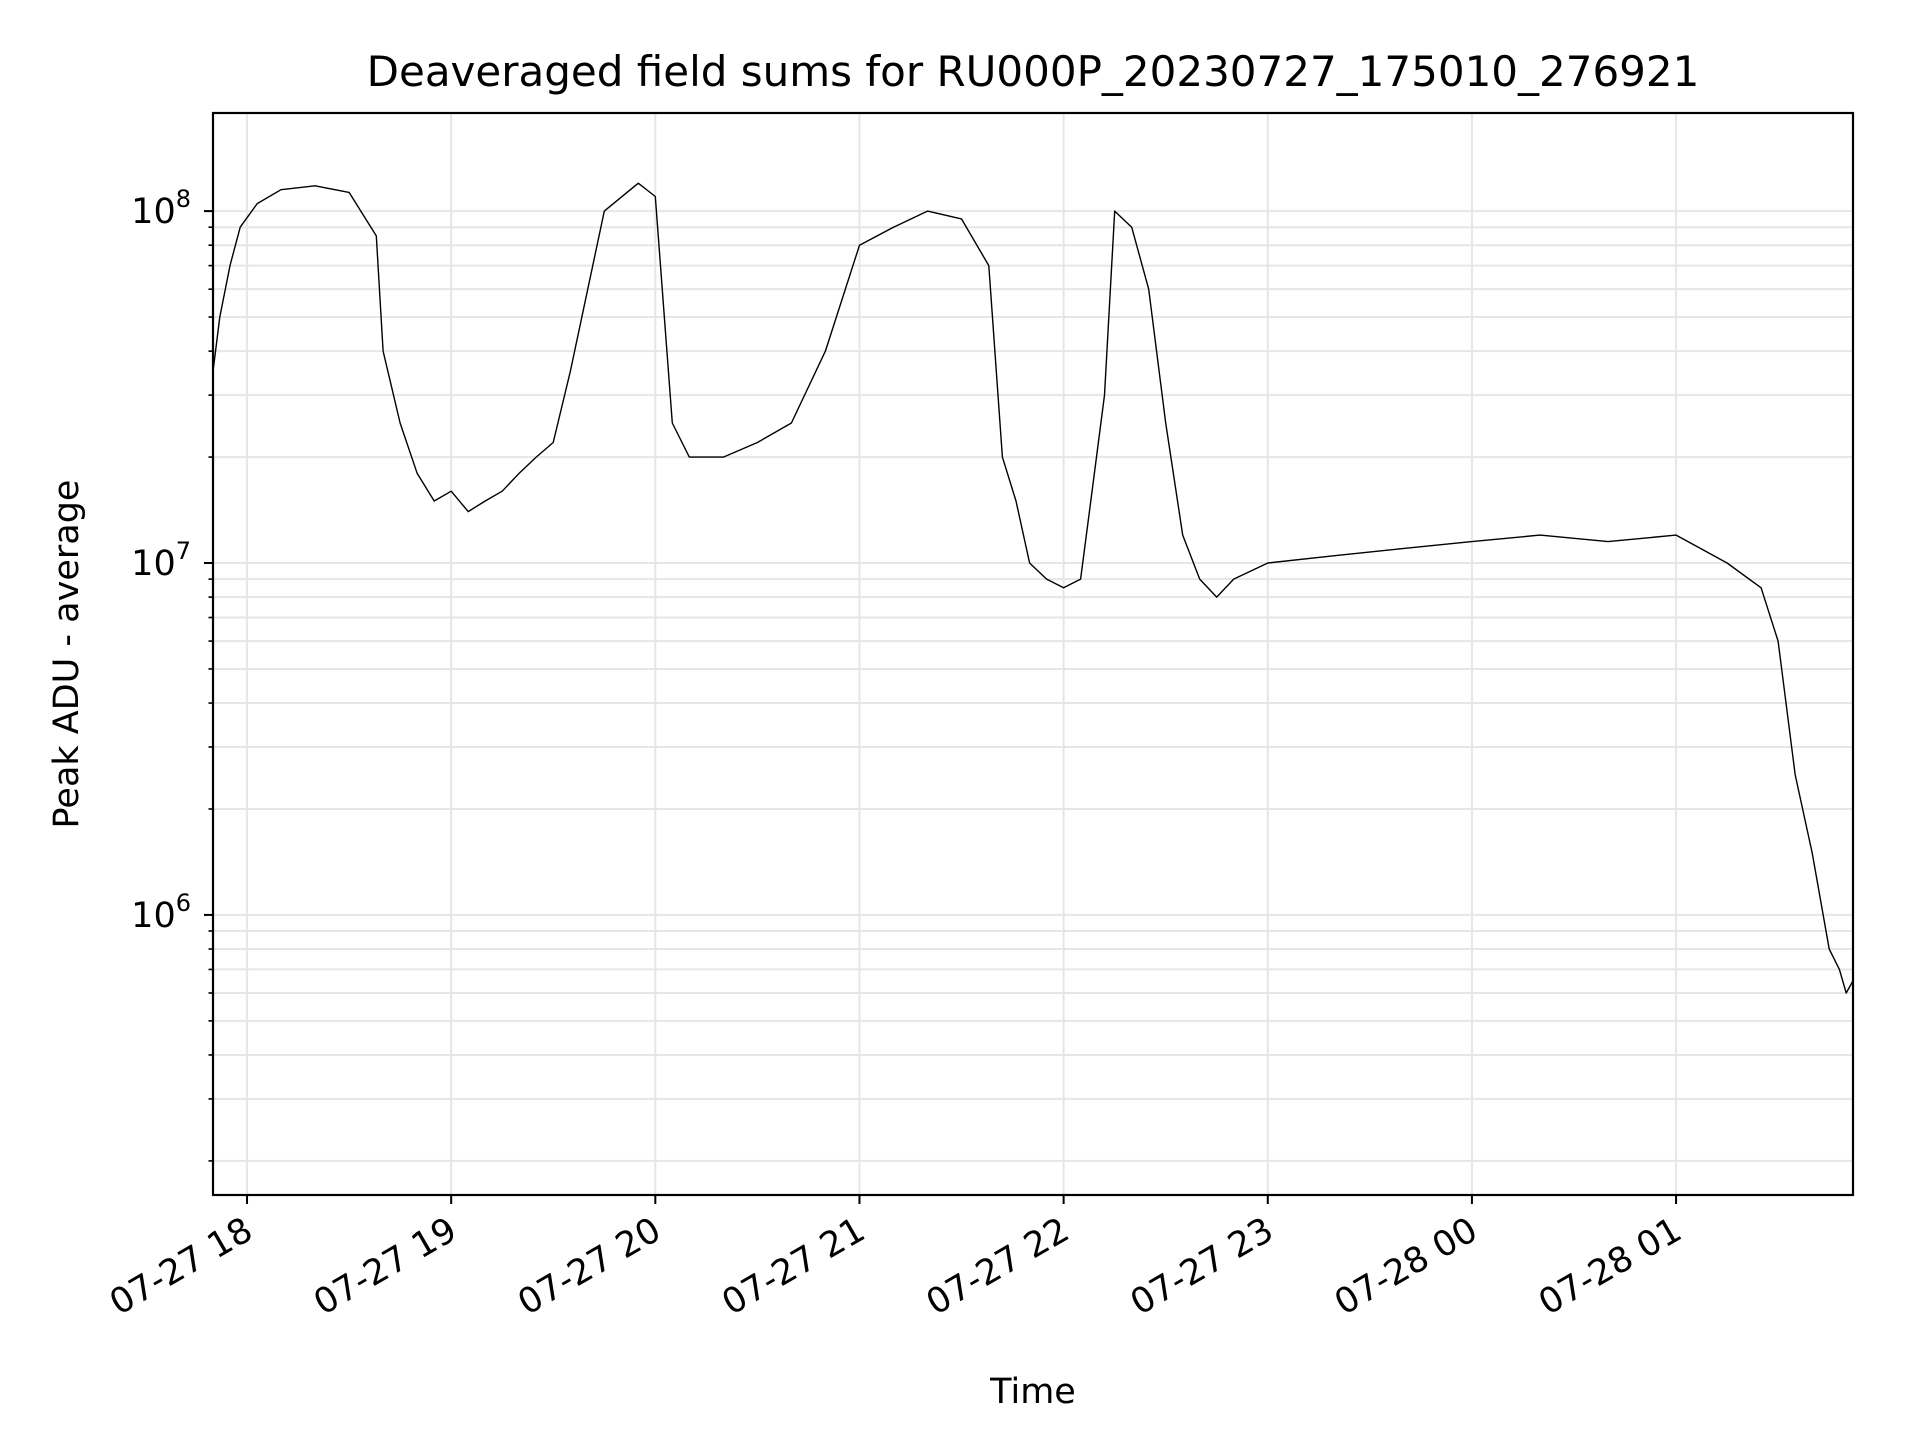 This screenshot has width=1920, height=1440. Describe the element at coordinates (161, 208) in the screenshot. I see `y-tick-label: 10⁸` at that location.